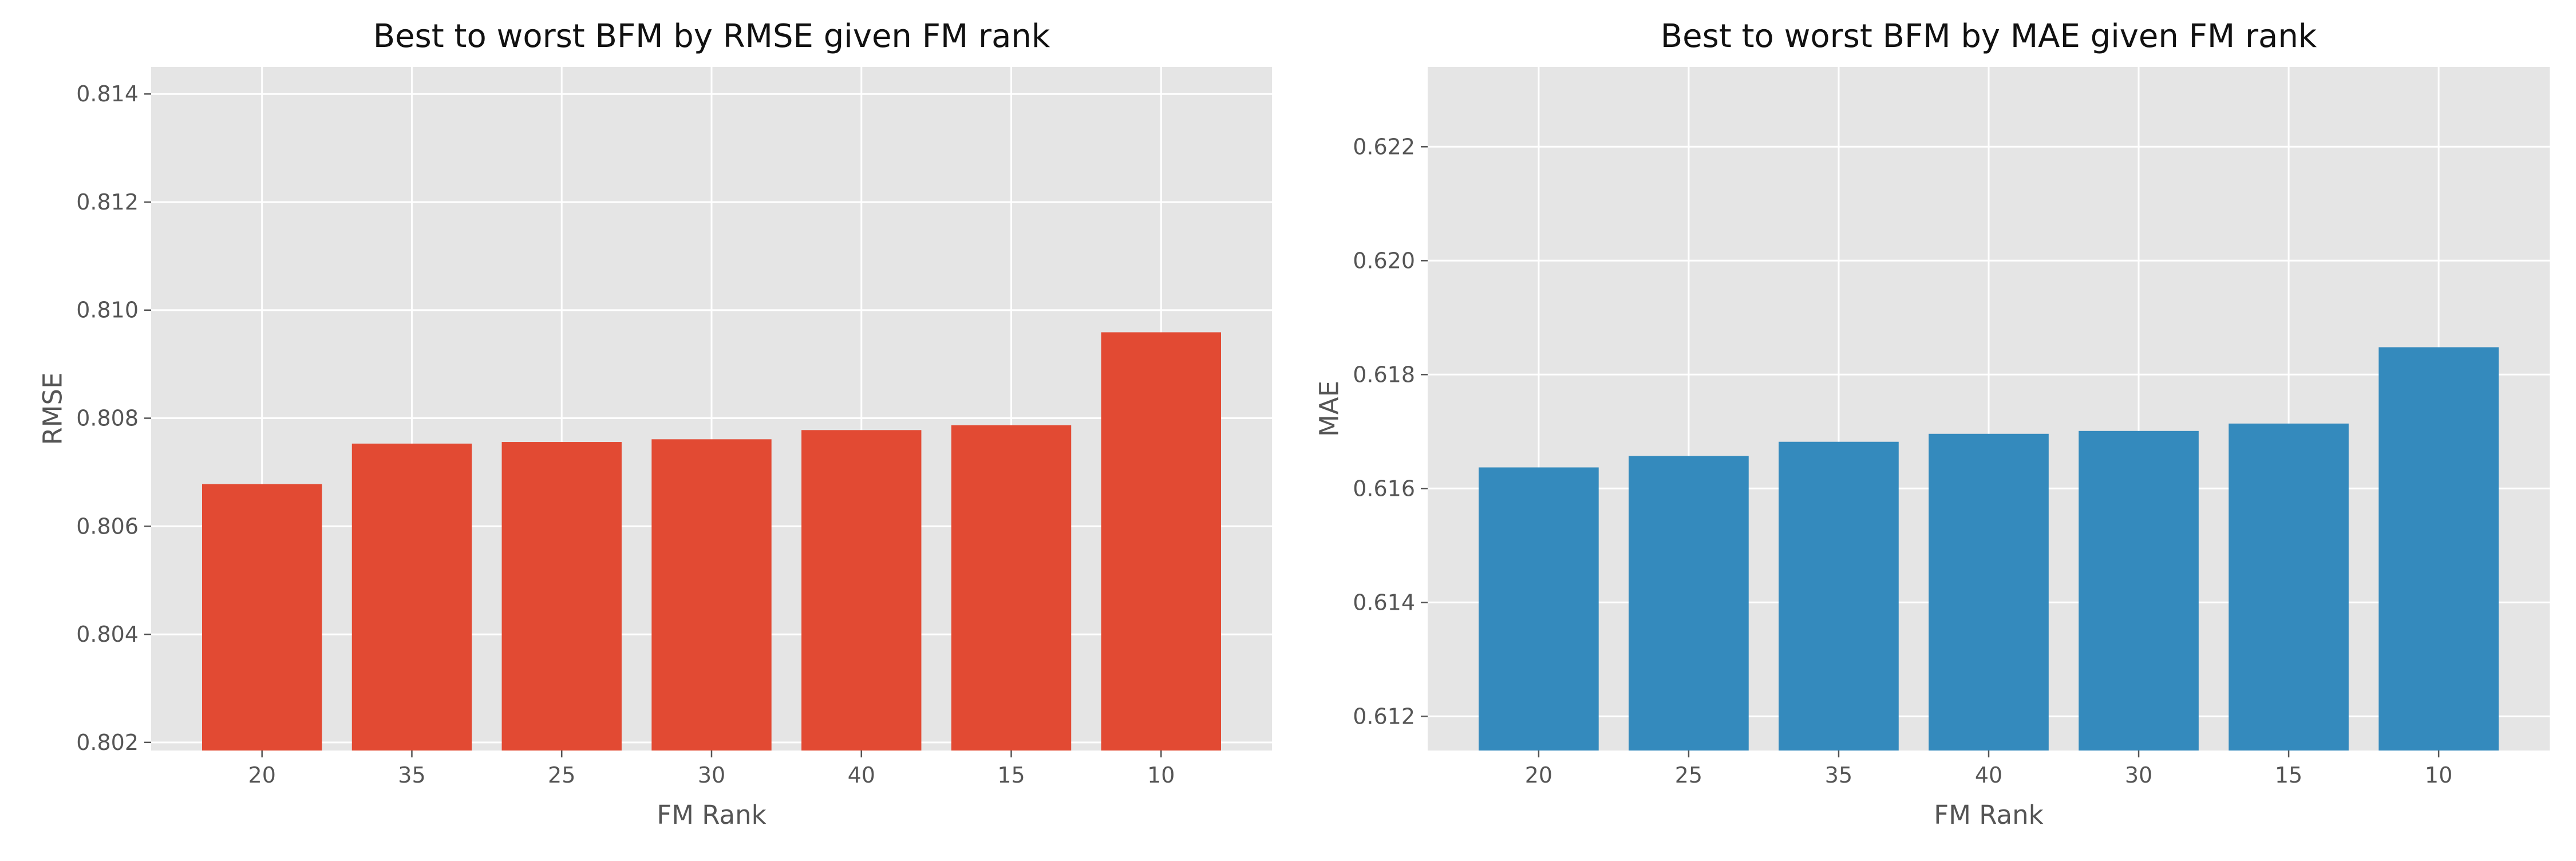 The image size is (2576, 861). What do you see at coordinates (1384, 716) in the screenshot?
I see `mae-y-tick-label: 0.612` at bounding box center [1384, 716].